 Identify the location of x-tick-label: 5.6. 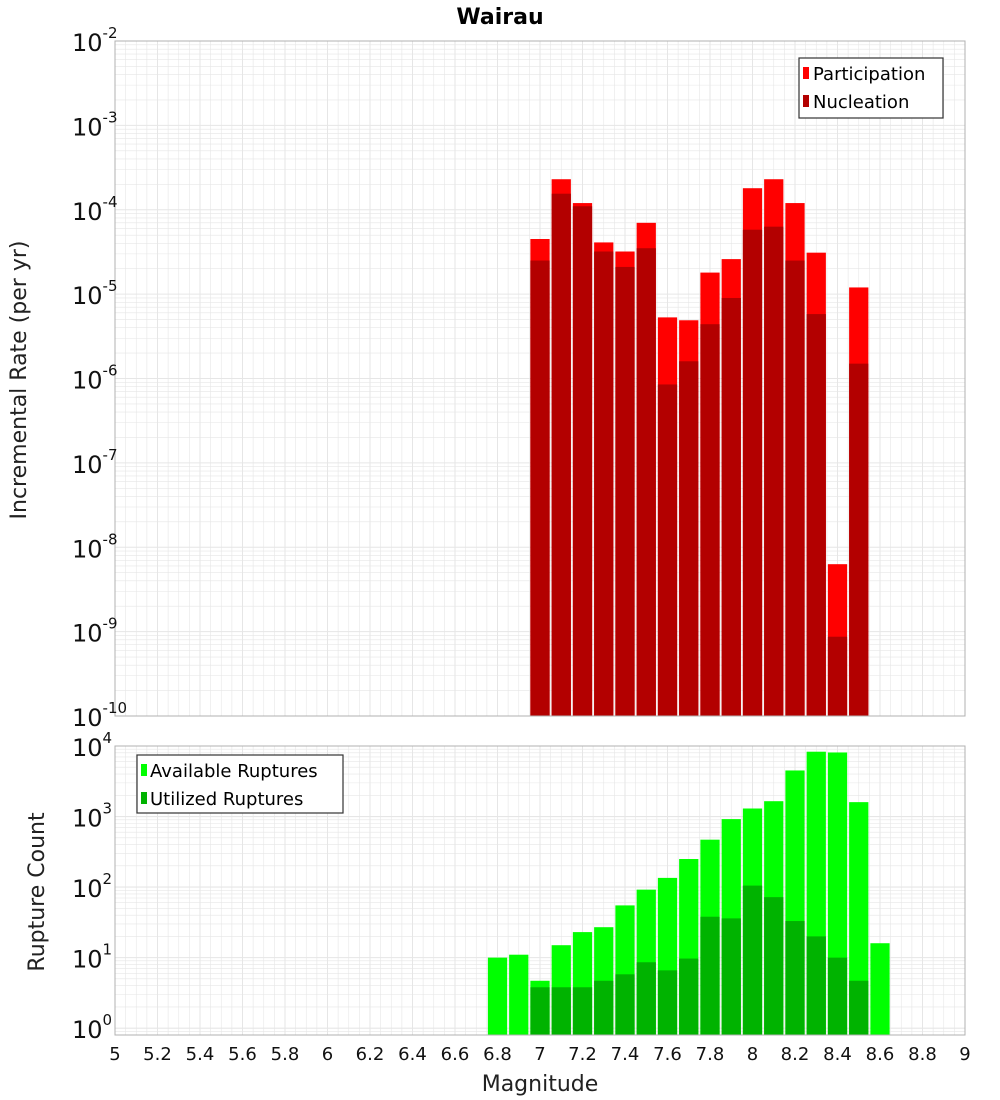
(242, 1054).